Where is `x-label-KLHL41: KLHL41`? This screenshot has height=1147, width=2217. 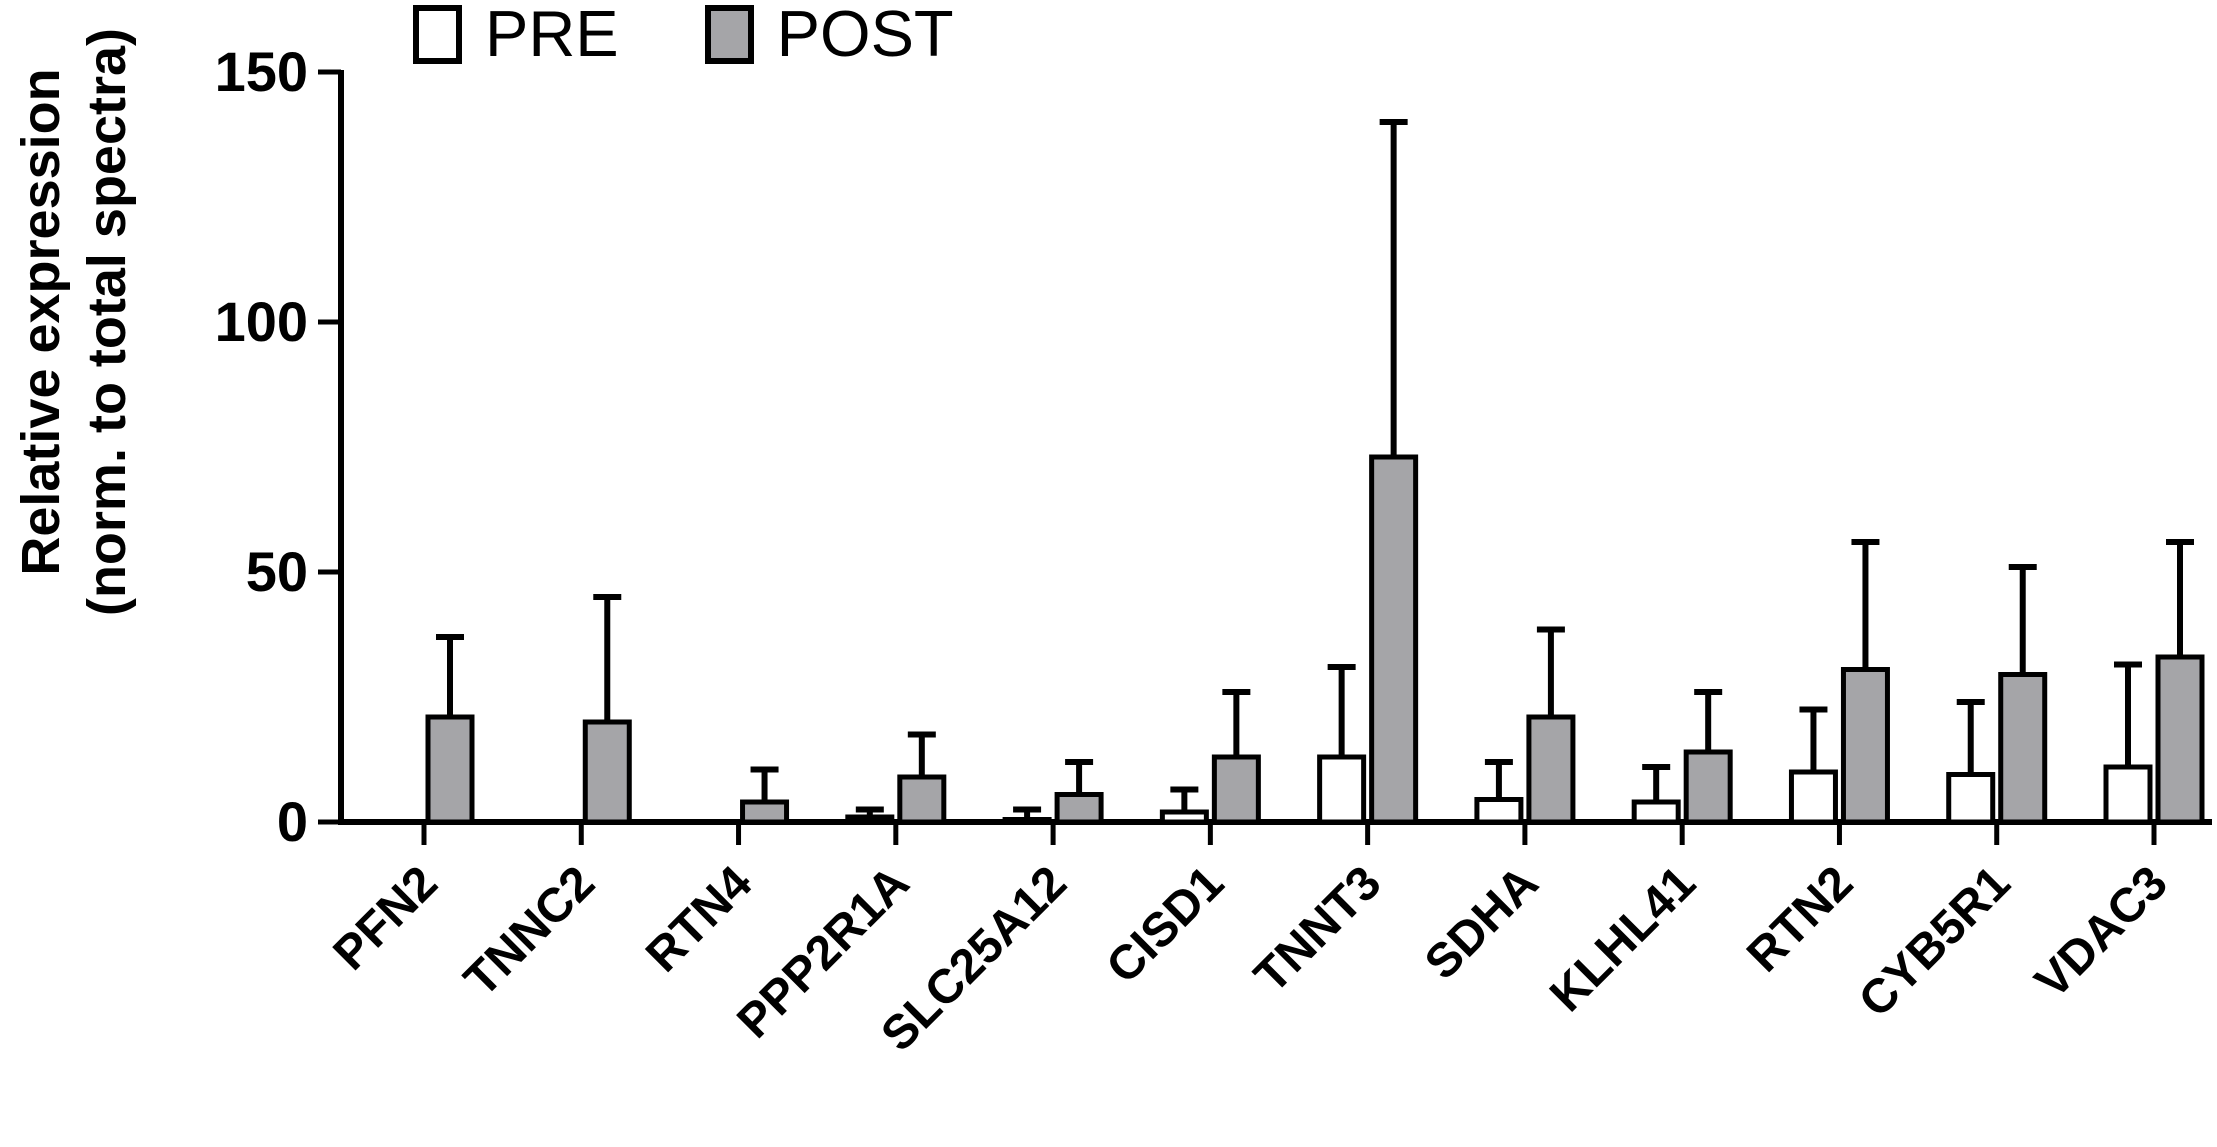 x-label-KLHL41: KLHL41 is located at coordinates (1623, 939).